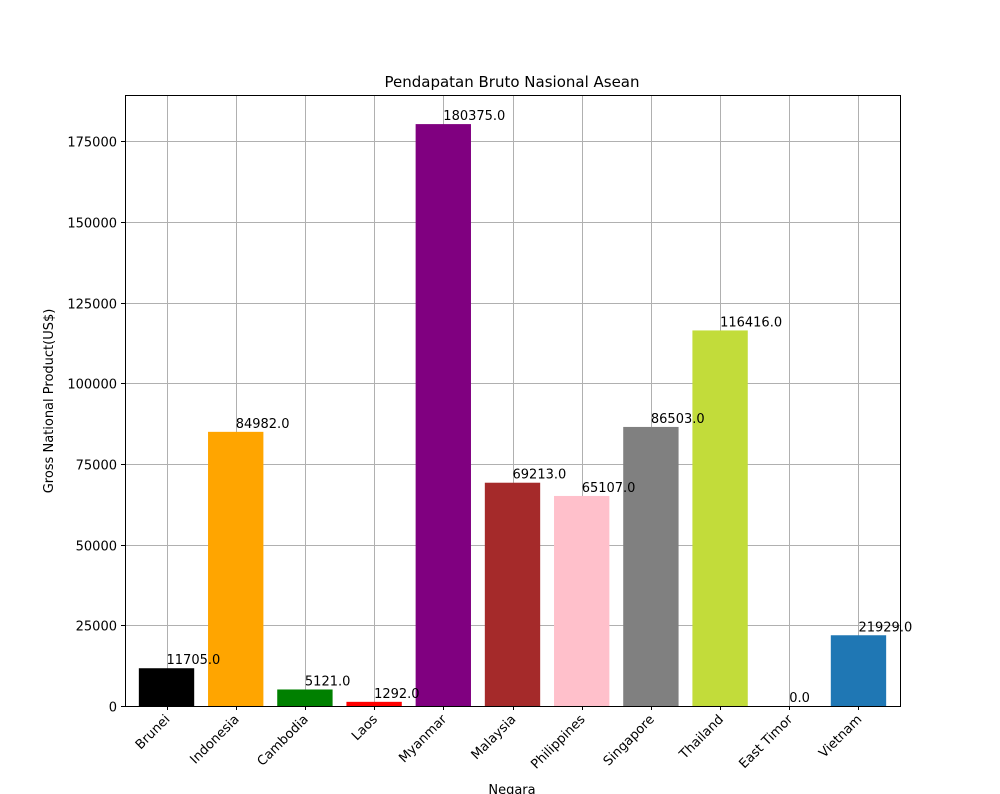  What do you see at coordinates (49, 401) in the screenshot?
I see `y-axis-label: Gross National Product(US$)` at bounding box center [49, 401].